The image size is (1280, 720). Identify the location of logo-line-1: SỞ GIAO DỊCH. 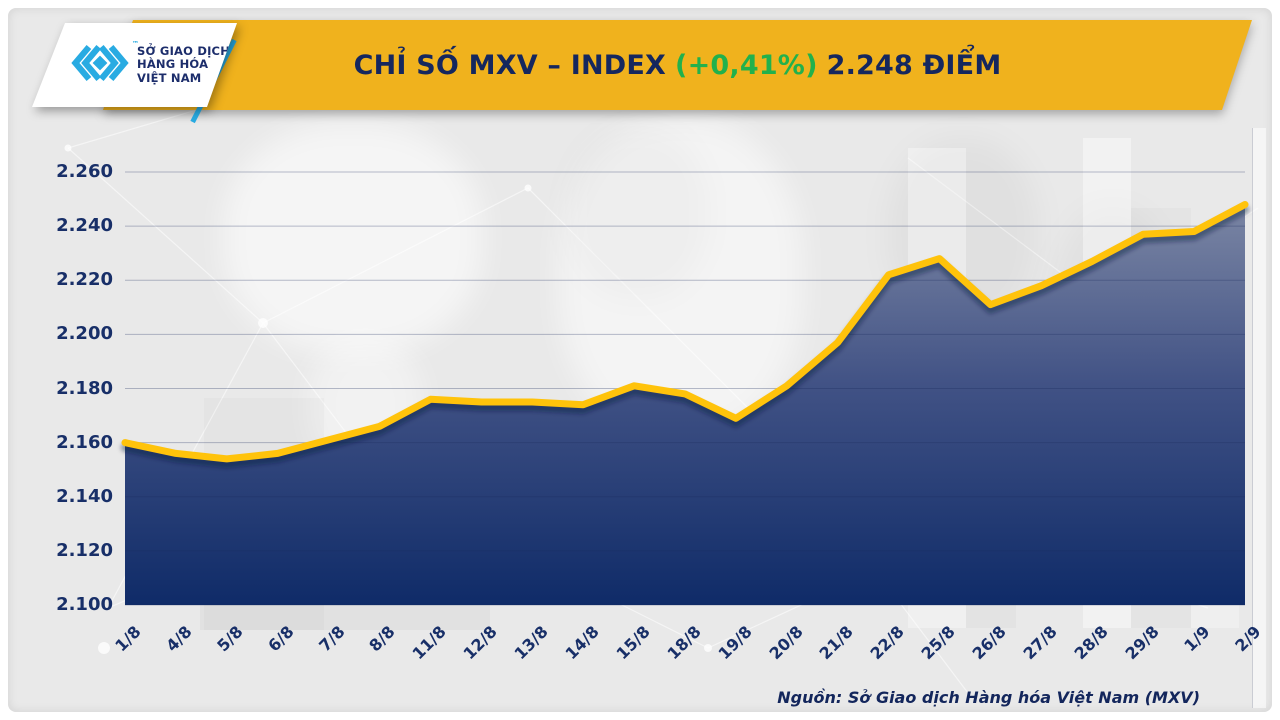
(184, 50).